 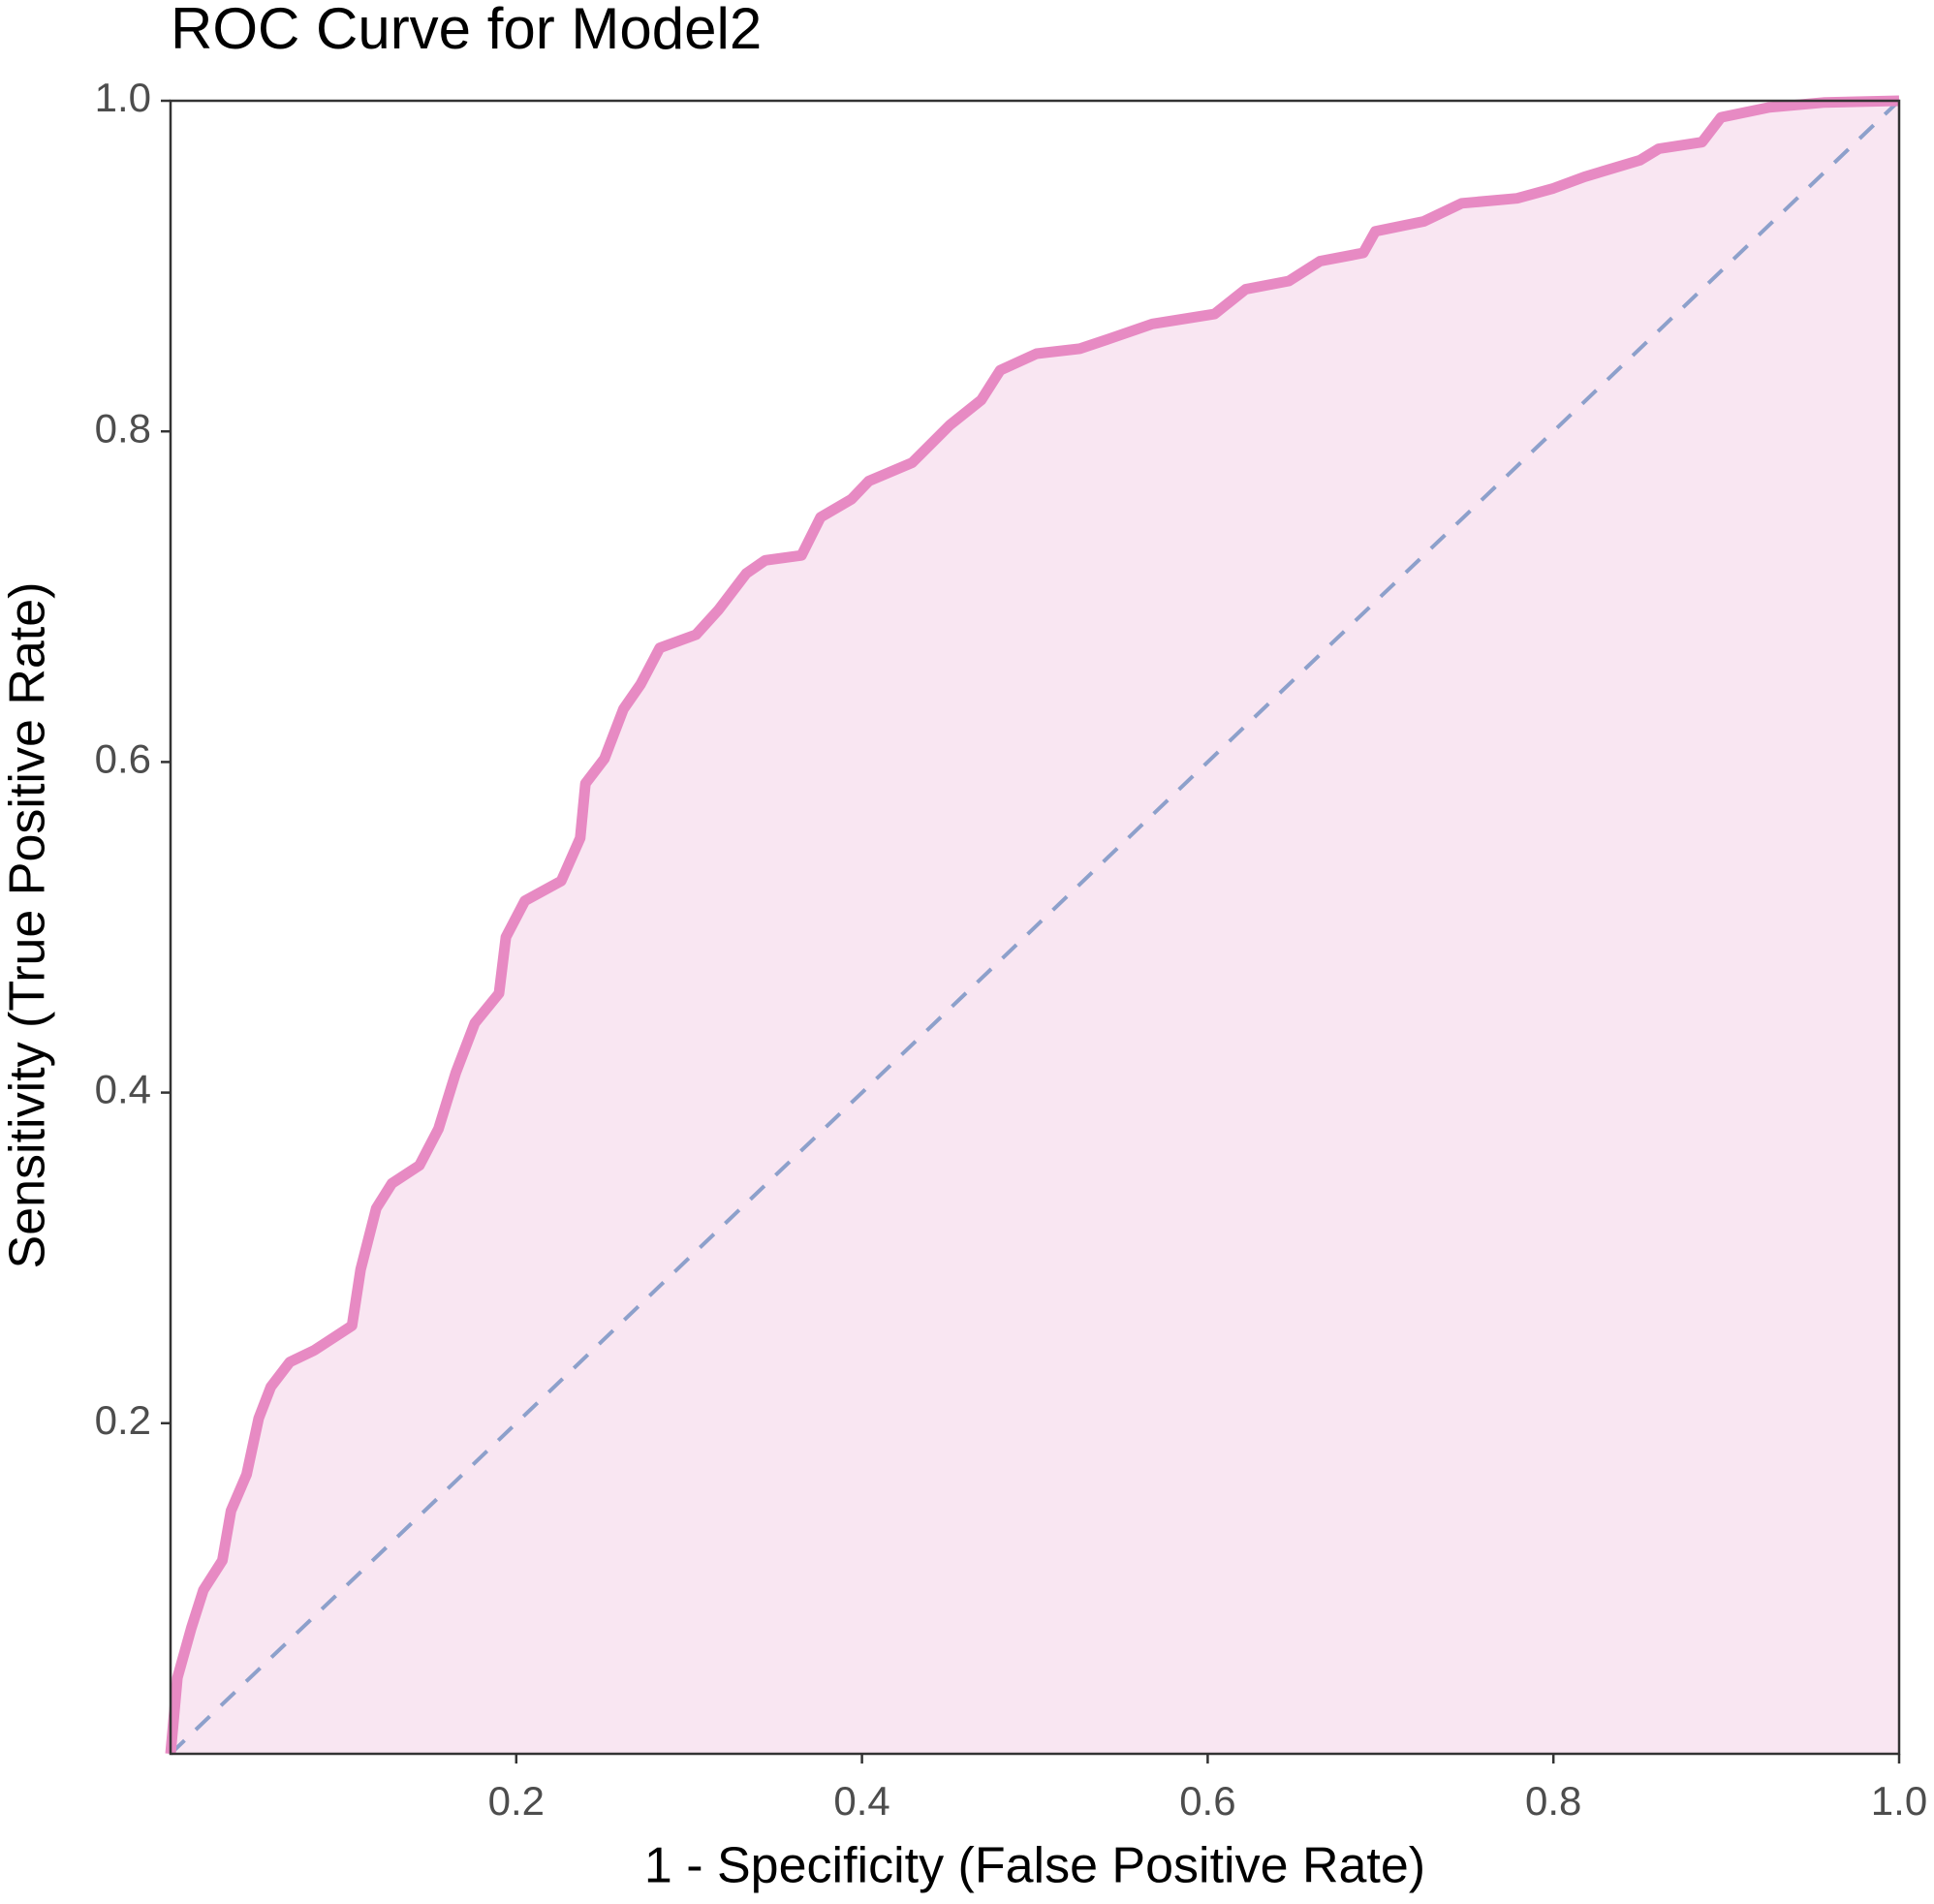 I want to click on y-axis-label: Sensitivity (True Positive Rate), so click(x=28, y=926).